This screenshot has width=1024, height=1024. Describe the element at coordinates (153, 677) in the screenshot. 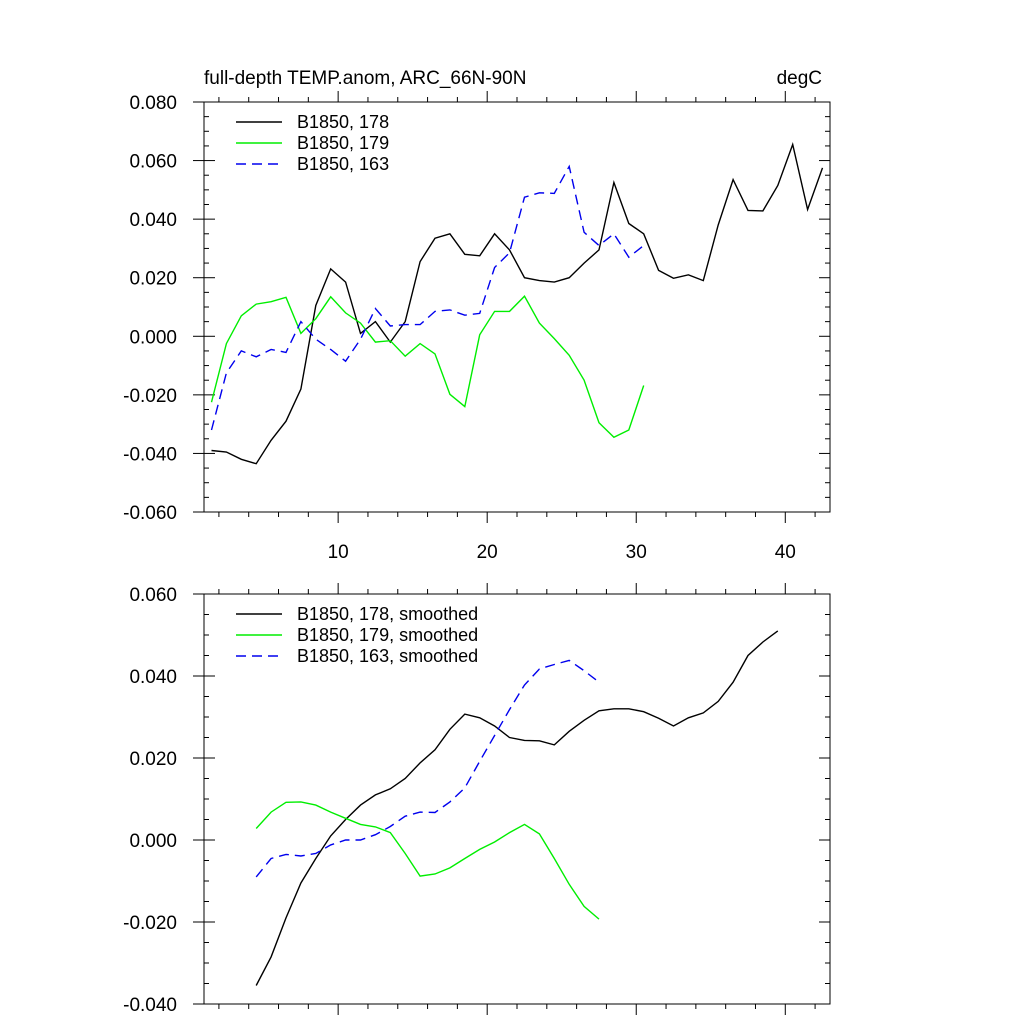

I see `bottom-ytick-label: 0.040` at that location.